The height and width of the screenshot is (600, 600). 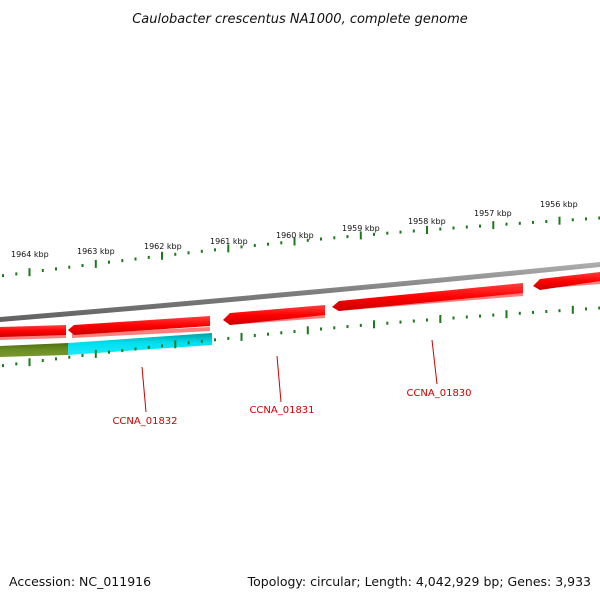 I want to click on kbp-label-1957: 1957 kbp, so click(x=493, y=213).